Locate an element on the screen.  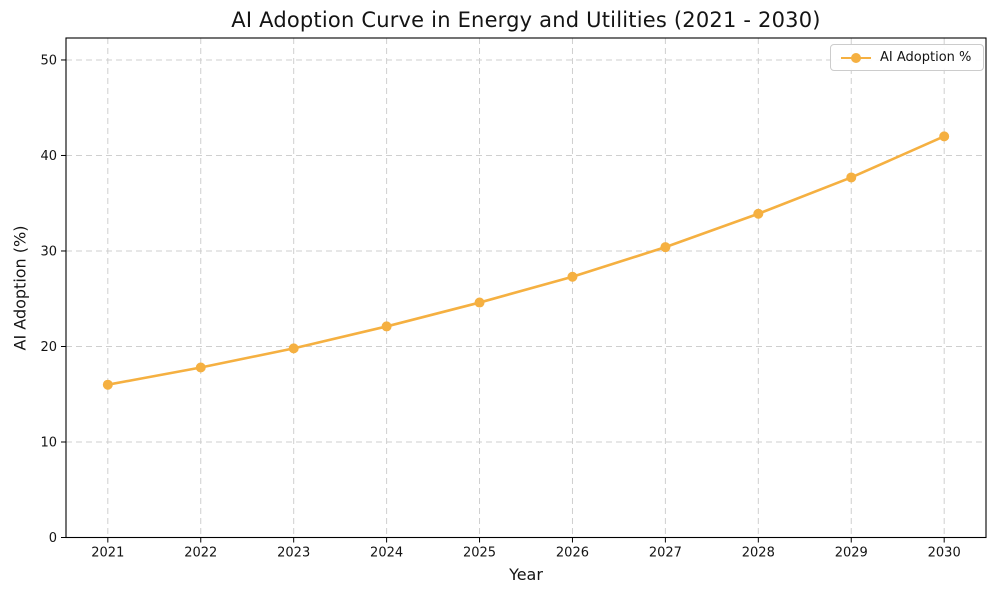
legend: AI Adoption % is located at coordinates (907, 57).